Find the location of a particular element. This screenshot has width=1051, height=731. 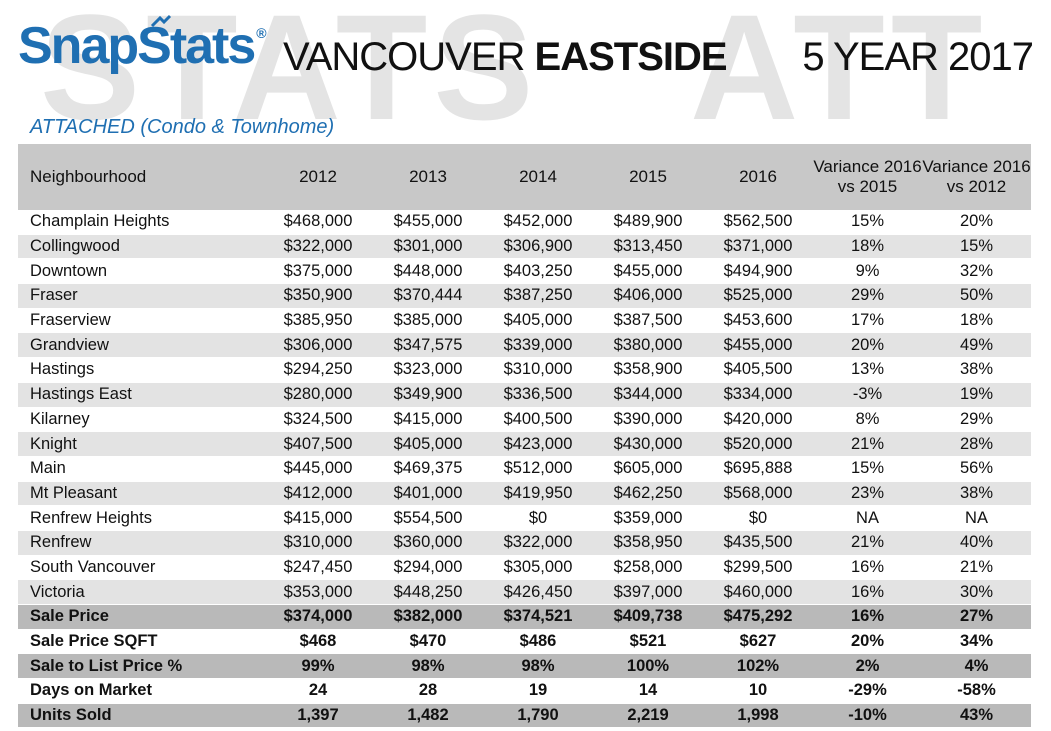

table-cell: $359,000 is located at coordinates (648, 518).